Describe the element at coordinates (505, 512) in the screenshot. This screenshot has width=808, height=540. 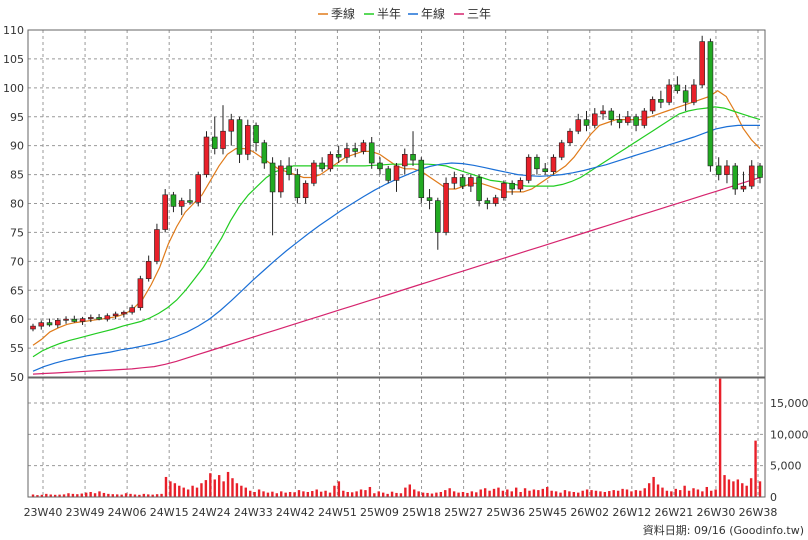
I see `x-tick-label: 25W36` at that location.